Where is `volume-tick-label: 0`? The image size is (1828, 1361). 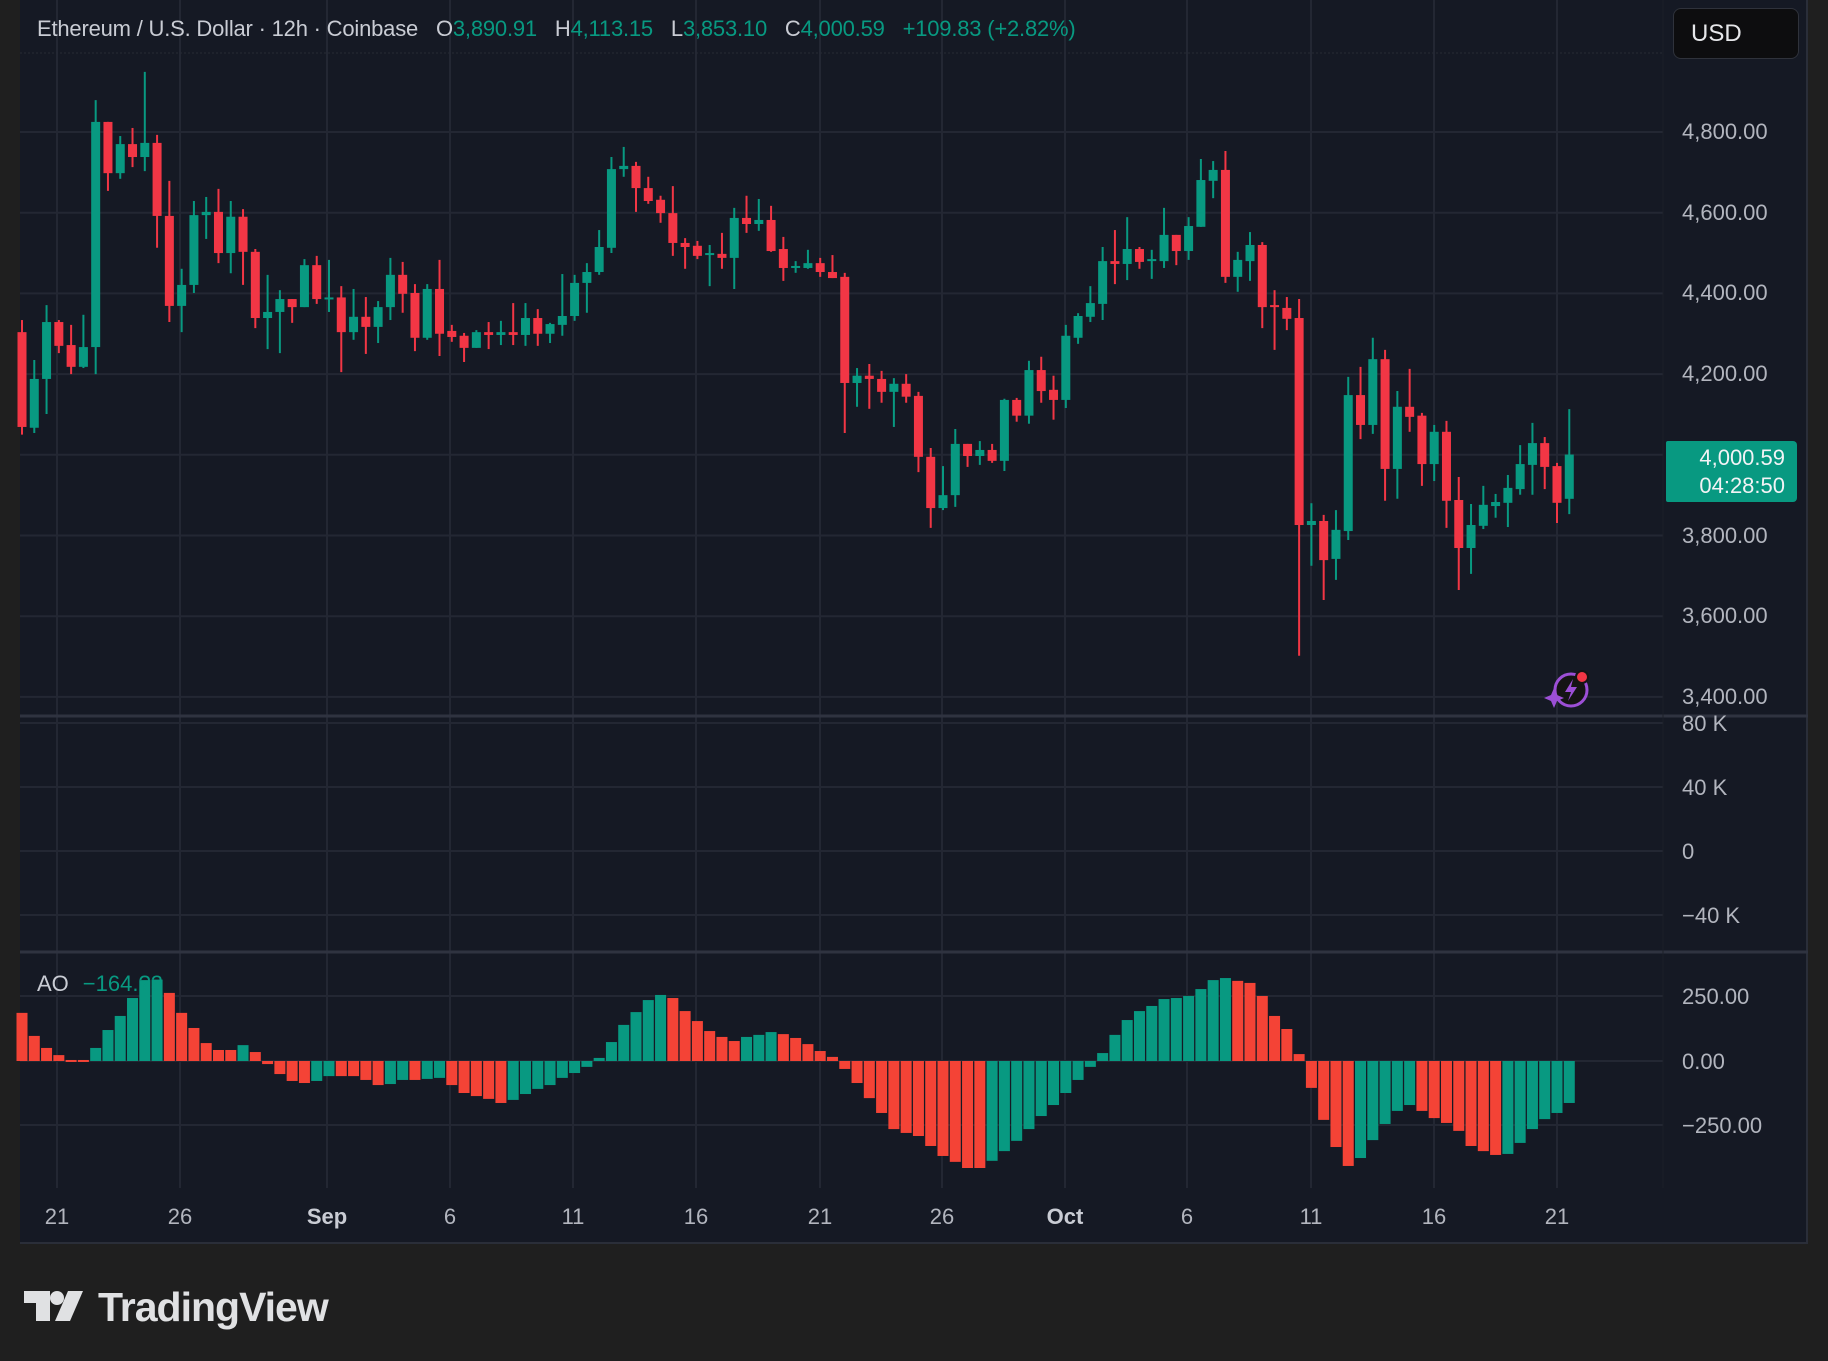
volume-tick-label: 0 is located at coordinates (1688, 851).